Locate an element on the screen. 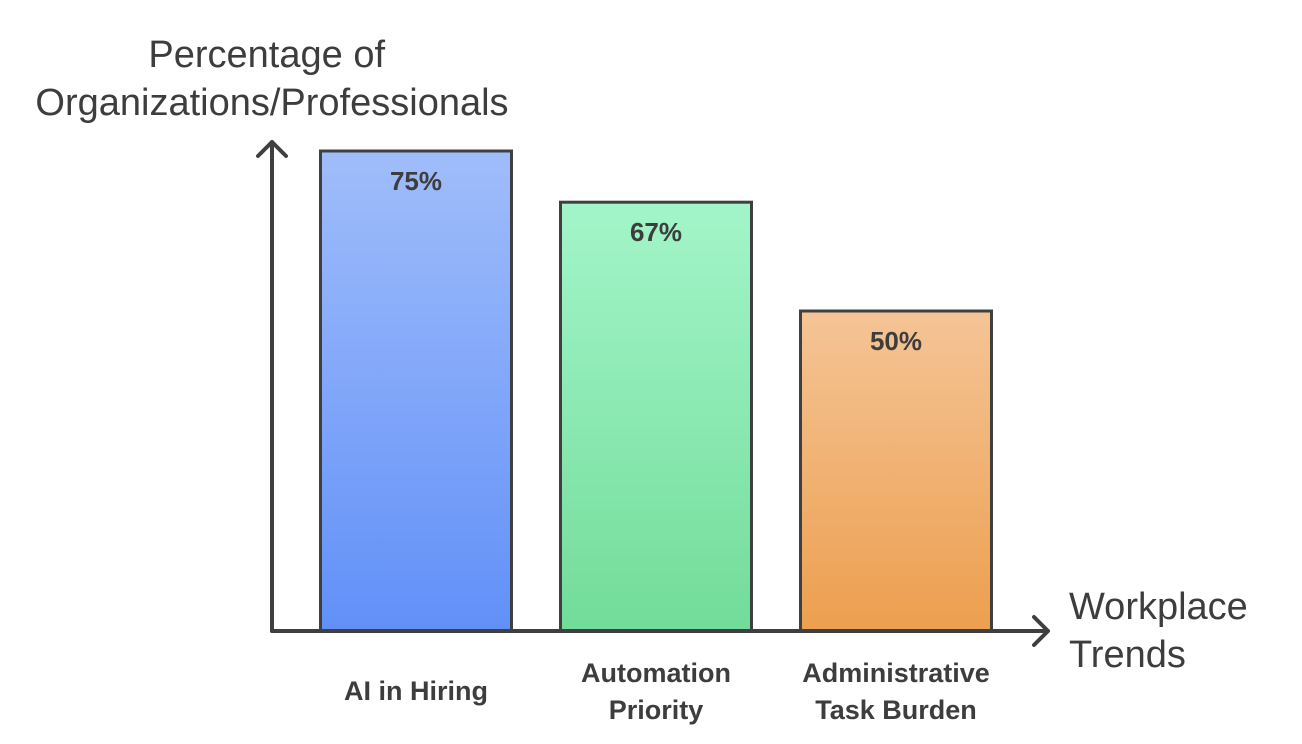  bar-value-label-3: 50% is located at coordinates (896, 341).